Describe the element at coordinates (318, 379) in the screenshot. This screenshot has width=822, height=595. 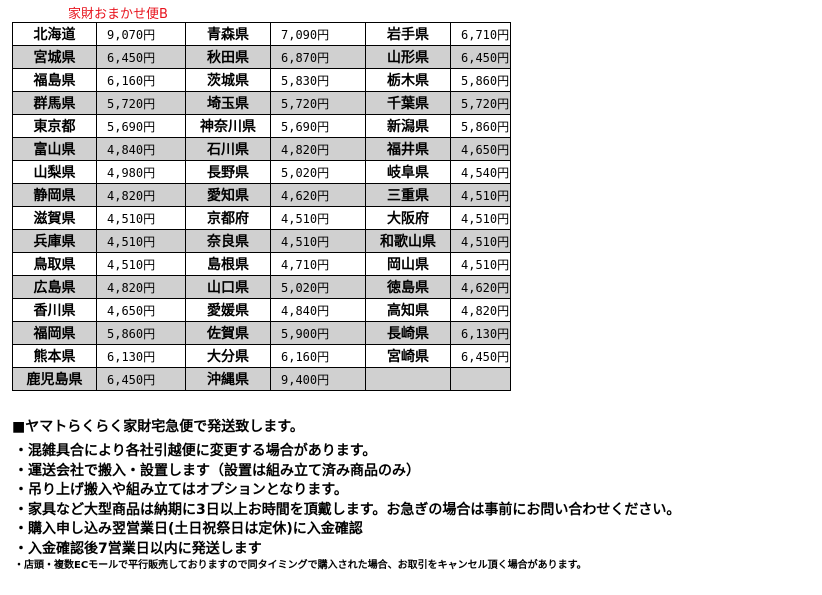
I see `price-cell: 9,400円` at that location.